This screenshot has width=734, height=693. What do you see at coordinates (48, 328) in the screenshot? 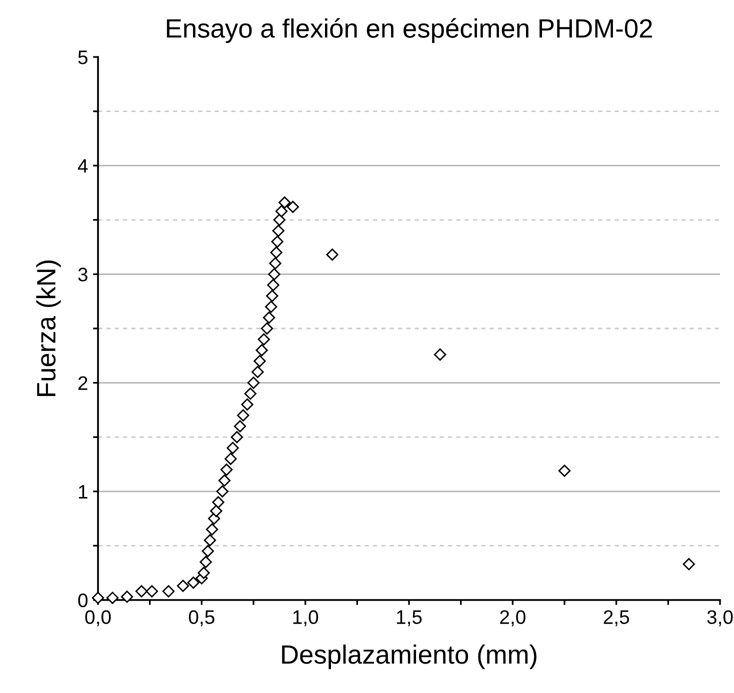
I see `y-axis-title: Fuerza (kN)` at bounding box center [48, 328].